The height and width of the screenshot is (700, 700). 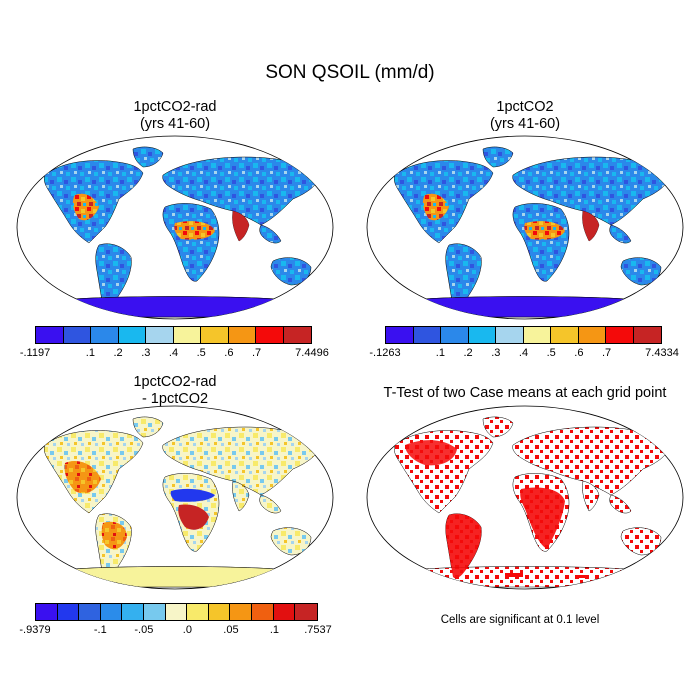 I want to click on map-2-antarctica, so click(x=525, y=307).